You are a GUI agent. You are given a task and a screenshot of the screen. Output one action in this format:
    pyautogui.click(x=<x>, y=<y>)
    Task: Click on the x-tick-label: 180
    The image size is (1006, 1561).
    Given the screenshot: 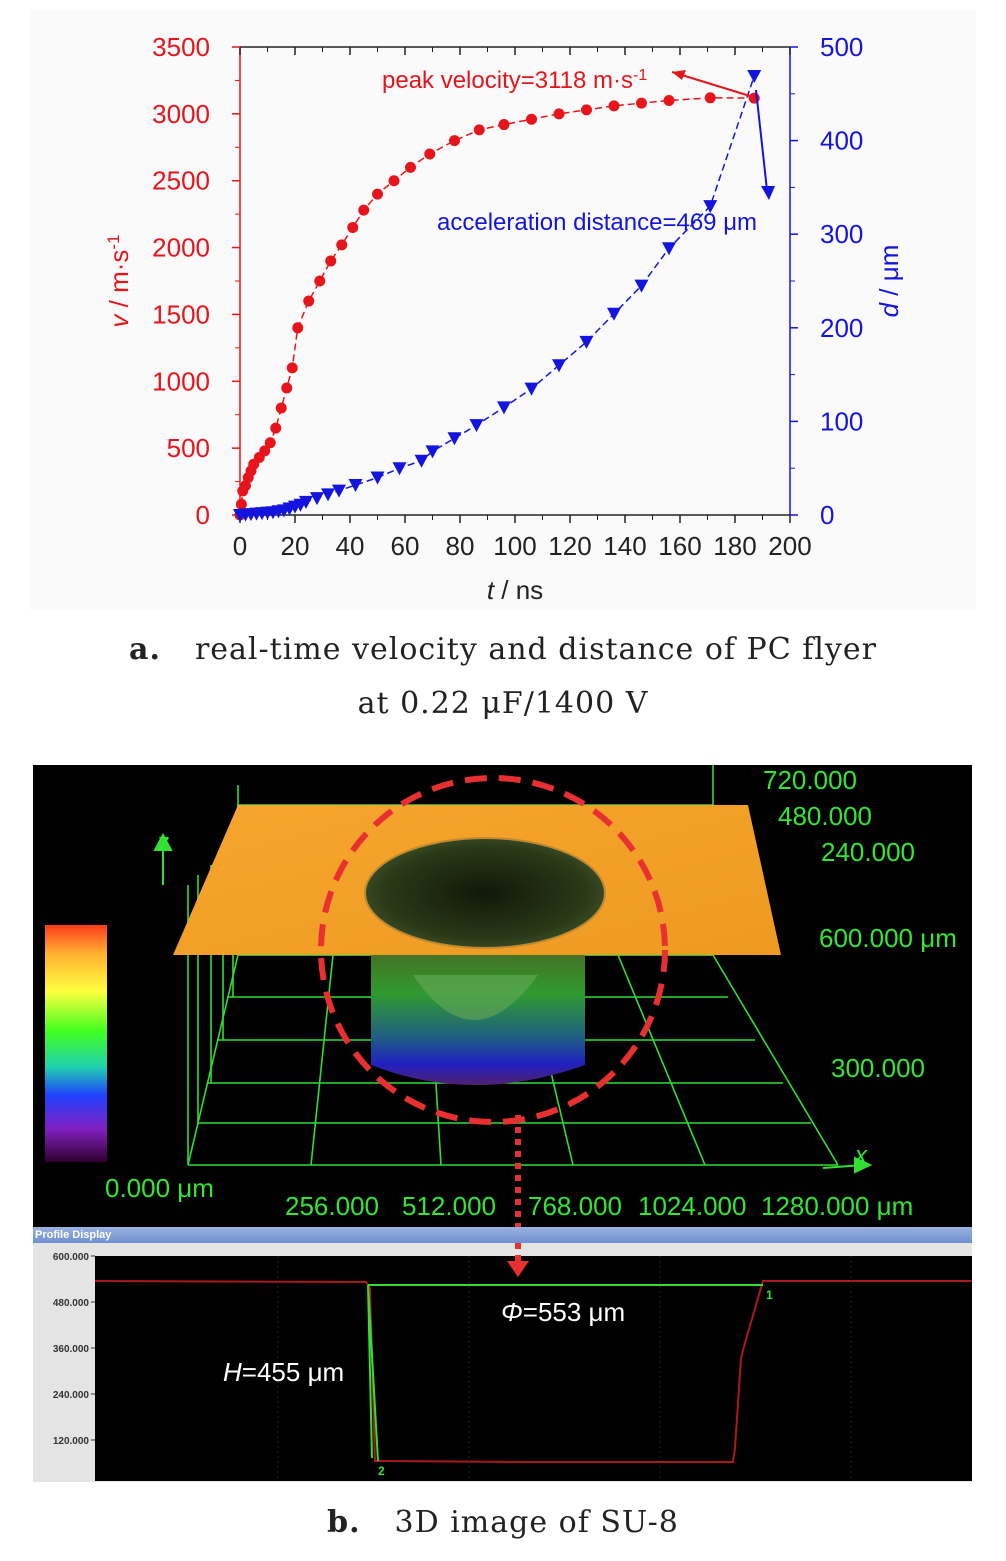 What is the action you would take?
    pyautogui.click(x=734, y=546)
    